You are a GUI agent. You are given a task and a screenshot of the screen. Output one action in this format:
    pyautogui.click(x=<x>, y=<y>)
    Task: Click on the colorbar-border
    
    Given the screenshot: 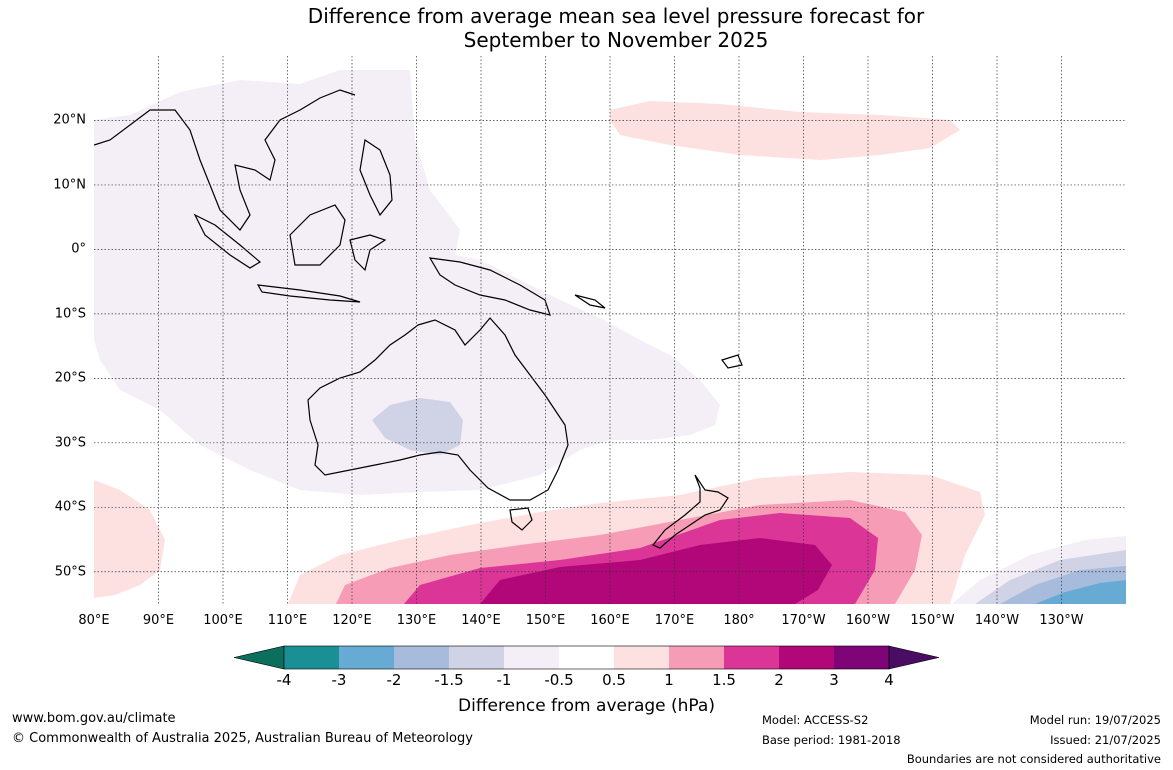 What is the action you would take?
    pyautogui.click(x=586, y=657)
    